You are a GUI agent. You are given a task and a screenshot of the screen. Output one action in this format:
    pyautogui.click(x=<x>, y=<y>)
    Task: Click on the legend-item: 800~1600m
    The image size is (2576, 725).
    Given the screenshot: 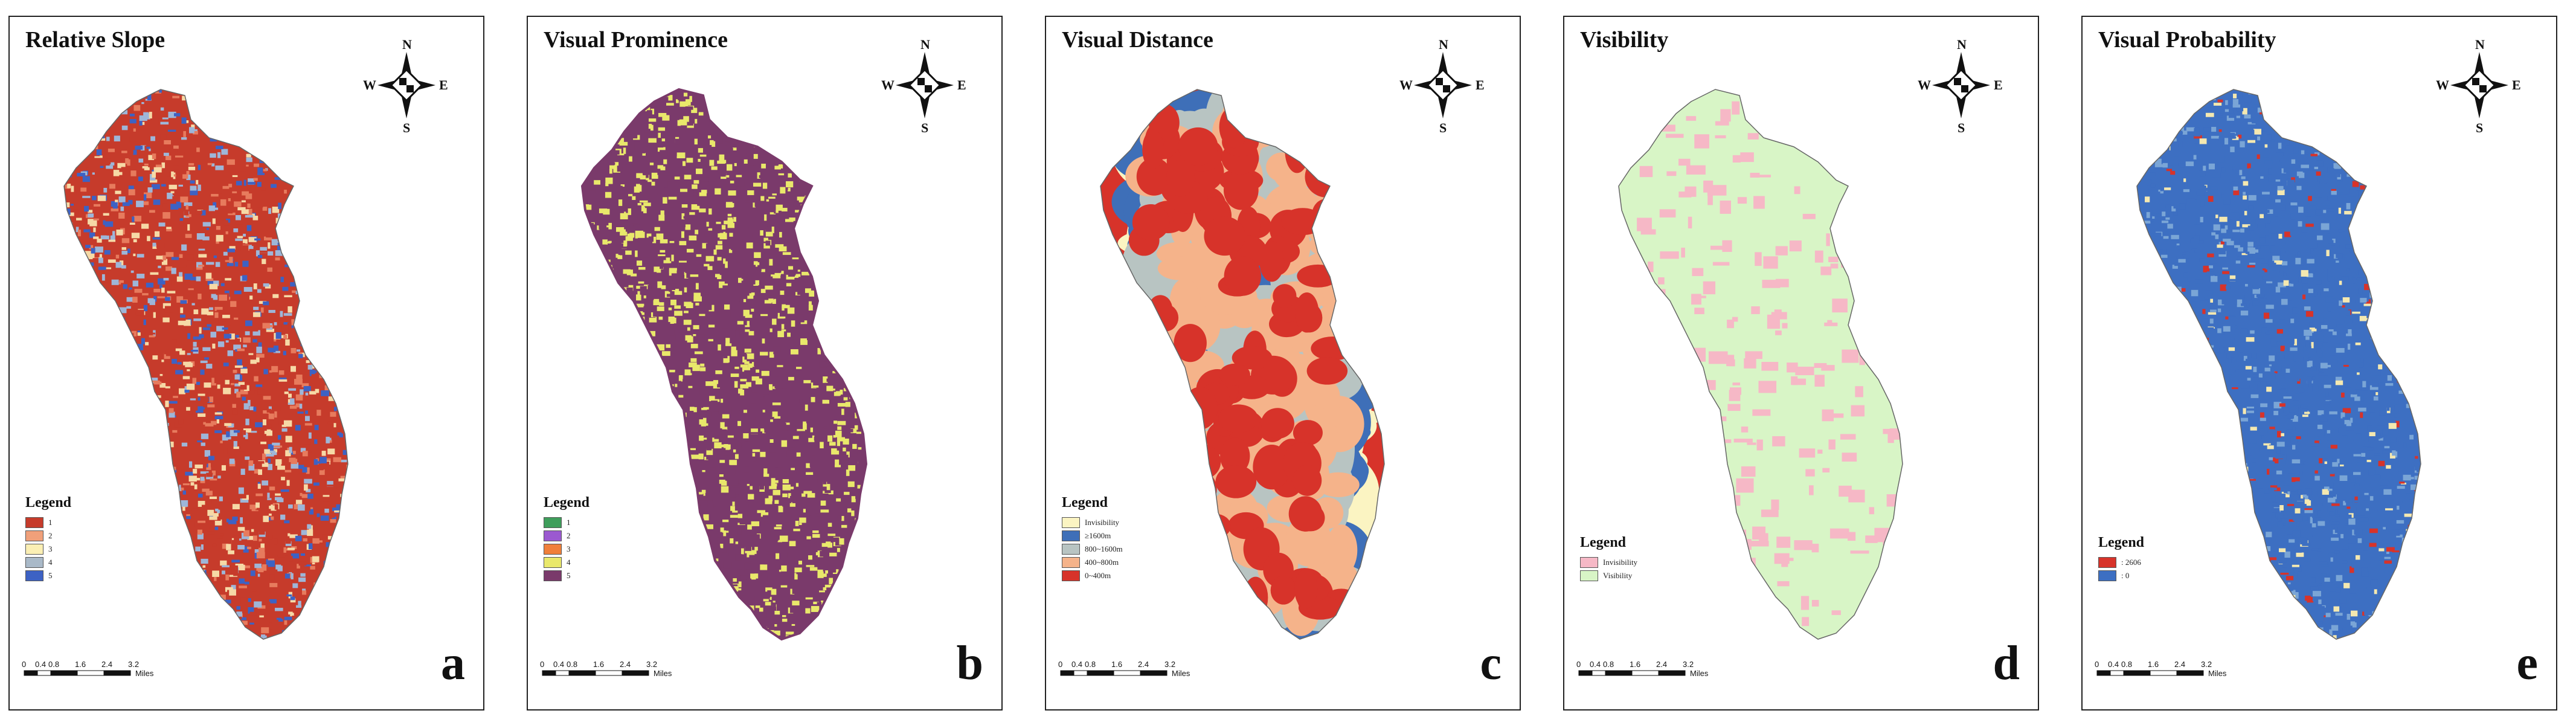 What is the action you would take?
    pyautogui.click(x=1092, y=549)
    